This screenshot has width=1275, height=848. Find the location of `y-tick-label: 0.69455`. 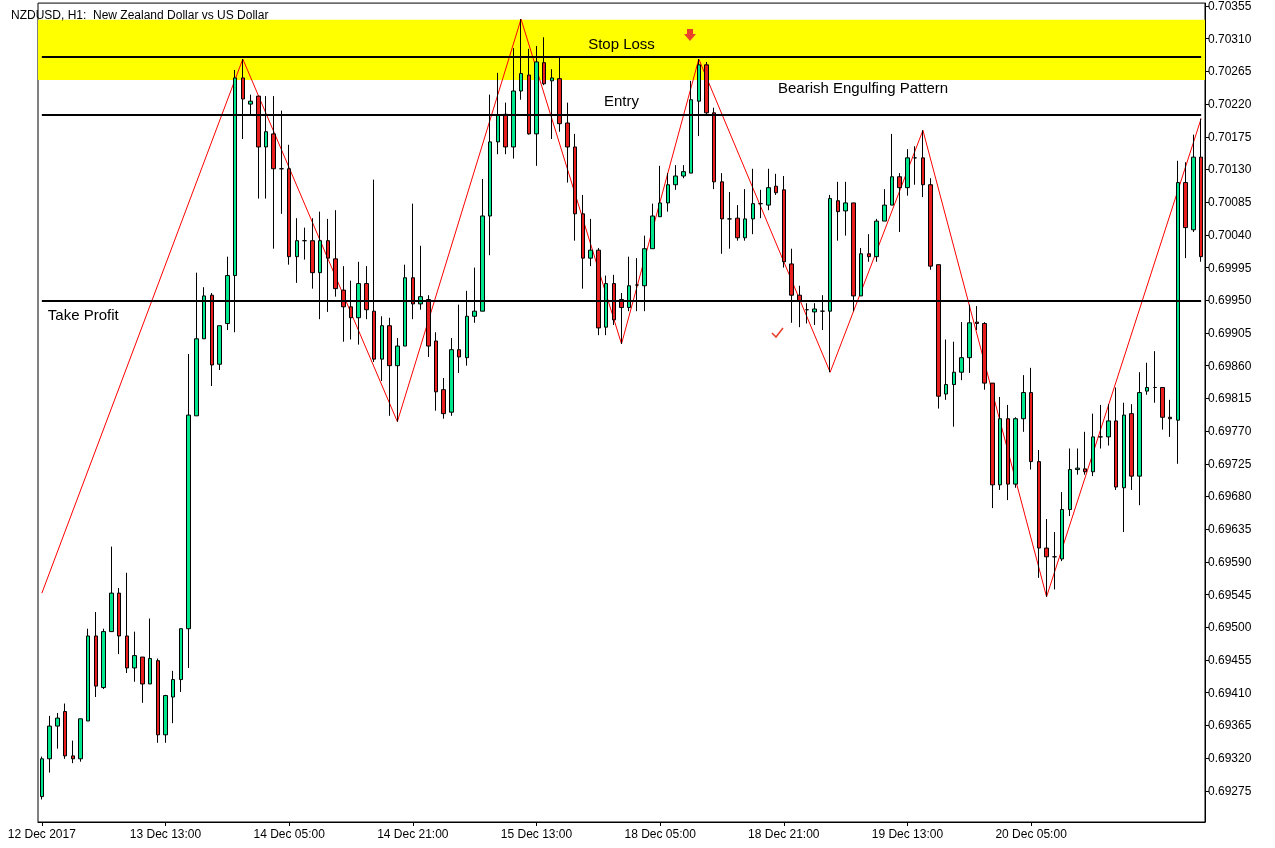

y-tick-label: 0.69455 is located at coordinates (1230, 659).